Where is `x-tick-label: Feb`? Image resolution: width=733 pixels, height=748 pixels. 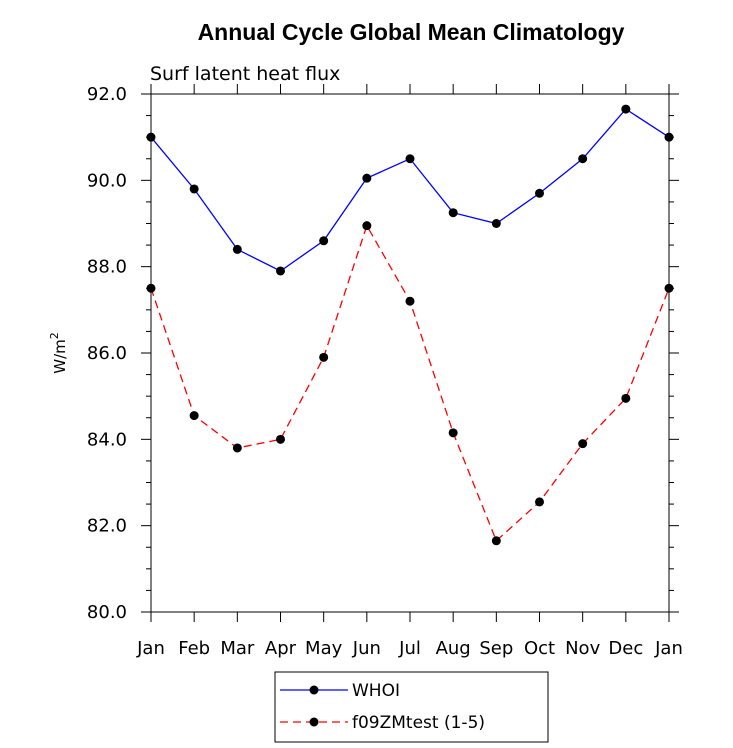
x-tick-label: Feb is located at coordinates (194, 648).